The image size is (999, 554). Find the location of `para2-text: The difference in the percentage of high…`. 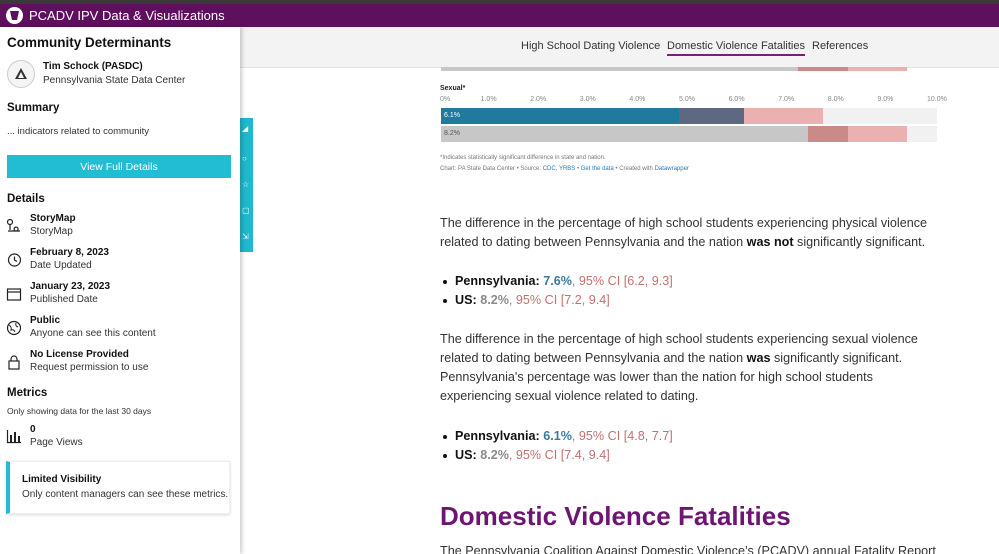

para2-text: The difference in the percentage of high… is located at coordinates (679, 348).